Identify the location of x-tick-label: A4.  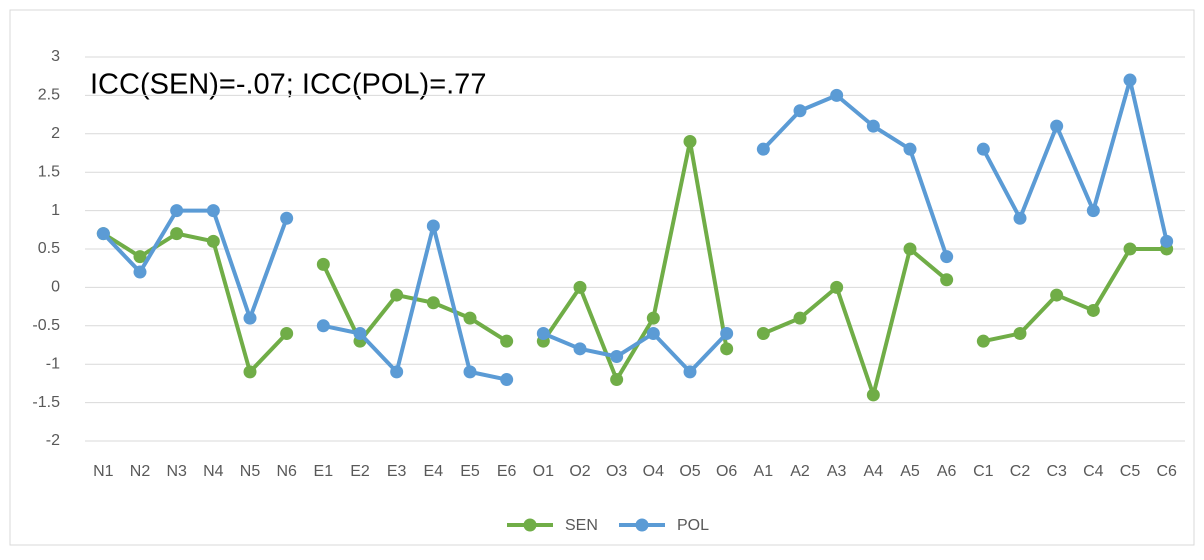
(874, 471).